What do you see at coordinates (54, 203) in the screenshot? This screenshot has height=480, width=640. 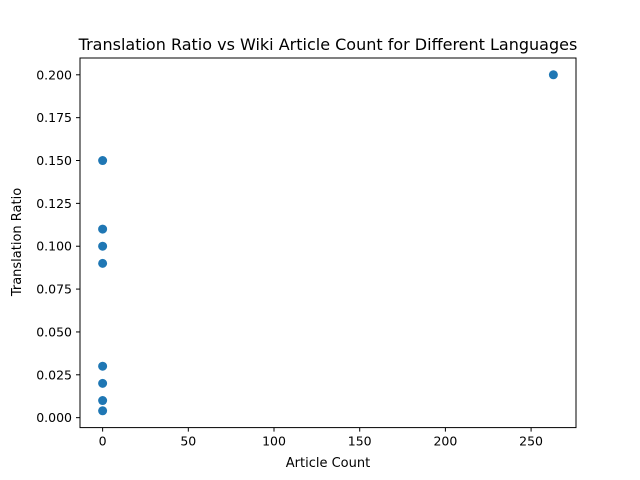 I see `y-tick-label: 0.125` at bounding box center [54, 203].